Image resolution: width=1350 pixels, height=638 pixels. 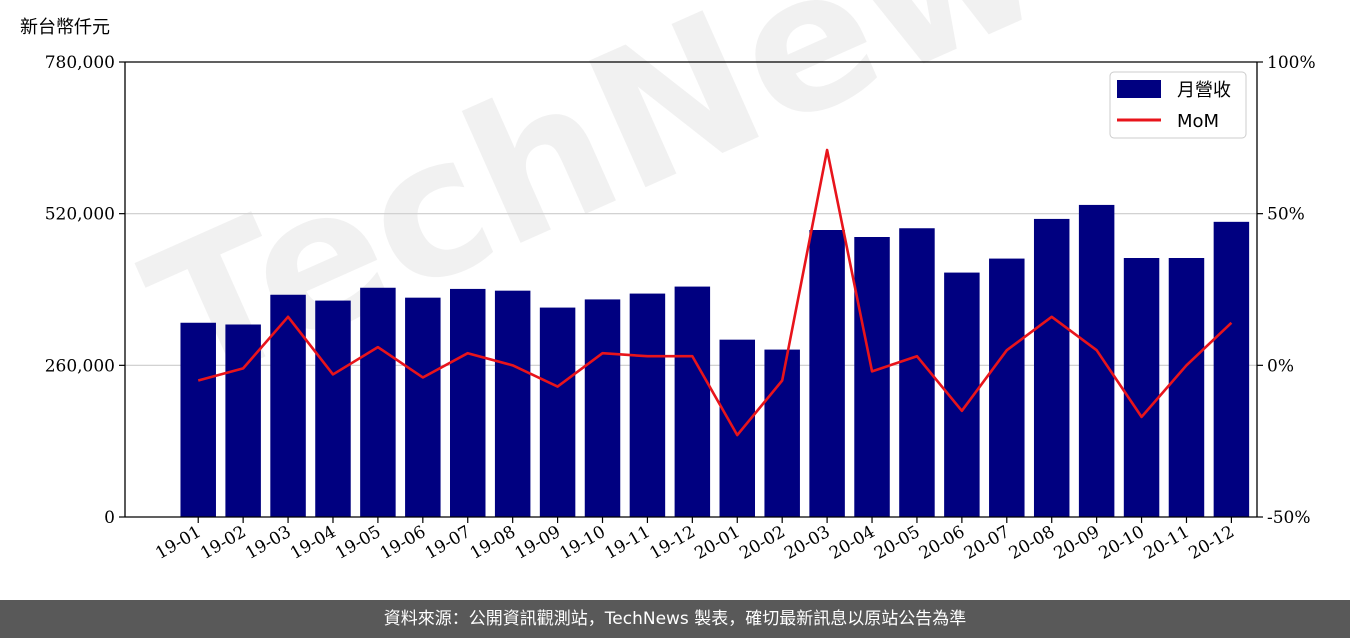 I want to click on legend: 月營收 MoM, so click(x=1178, y=105).